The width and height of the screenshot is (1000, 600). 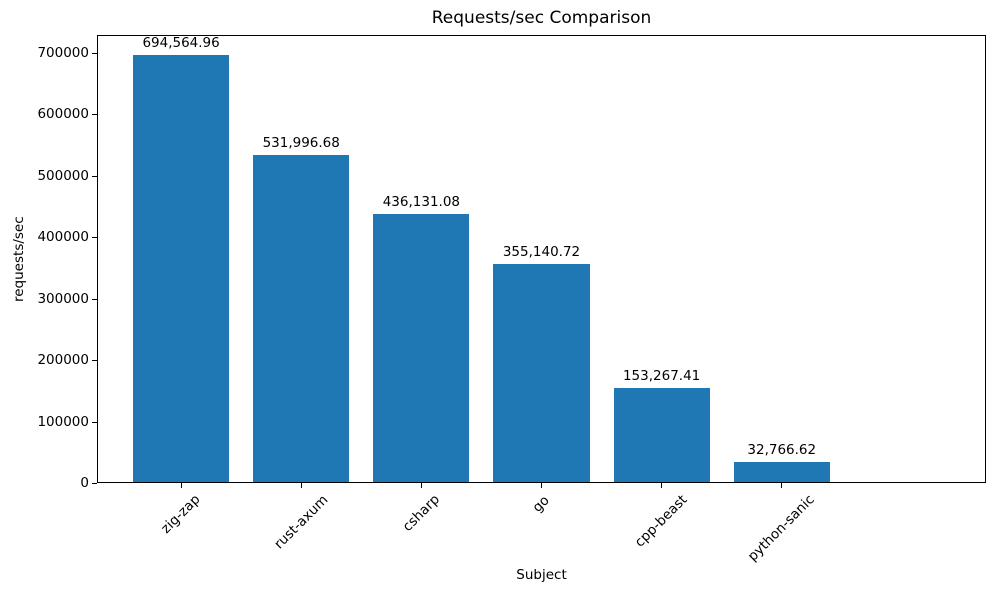 I want to click on bar-value-label: 32,766.62, so click(x=782, y=449).